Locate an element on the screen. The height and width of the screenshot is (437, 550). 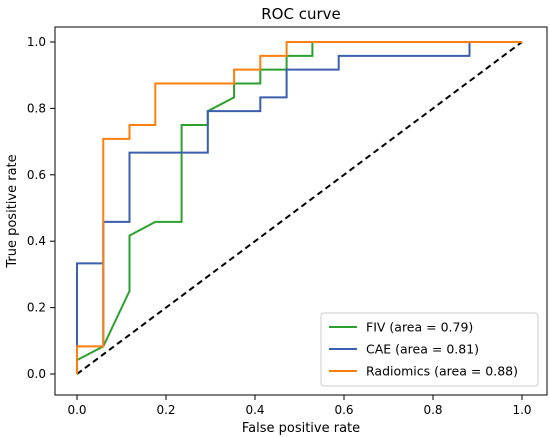
y-tick-label: 0.0 is located at coordinates (36, 374).